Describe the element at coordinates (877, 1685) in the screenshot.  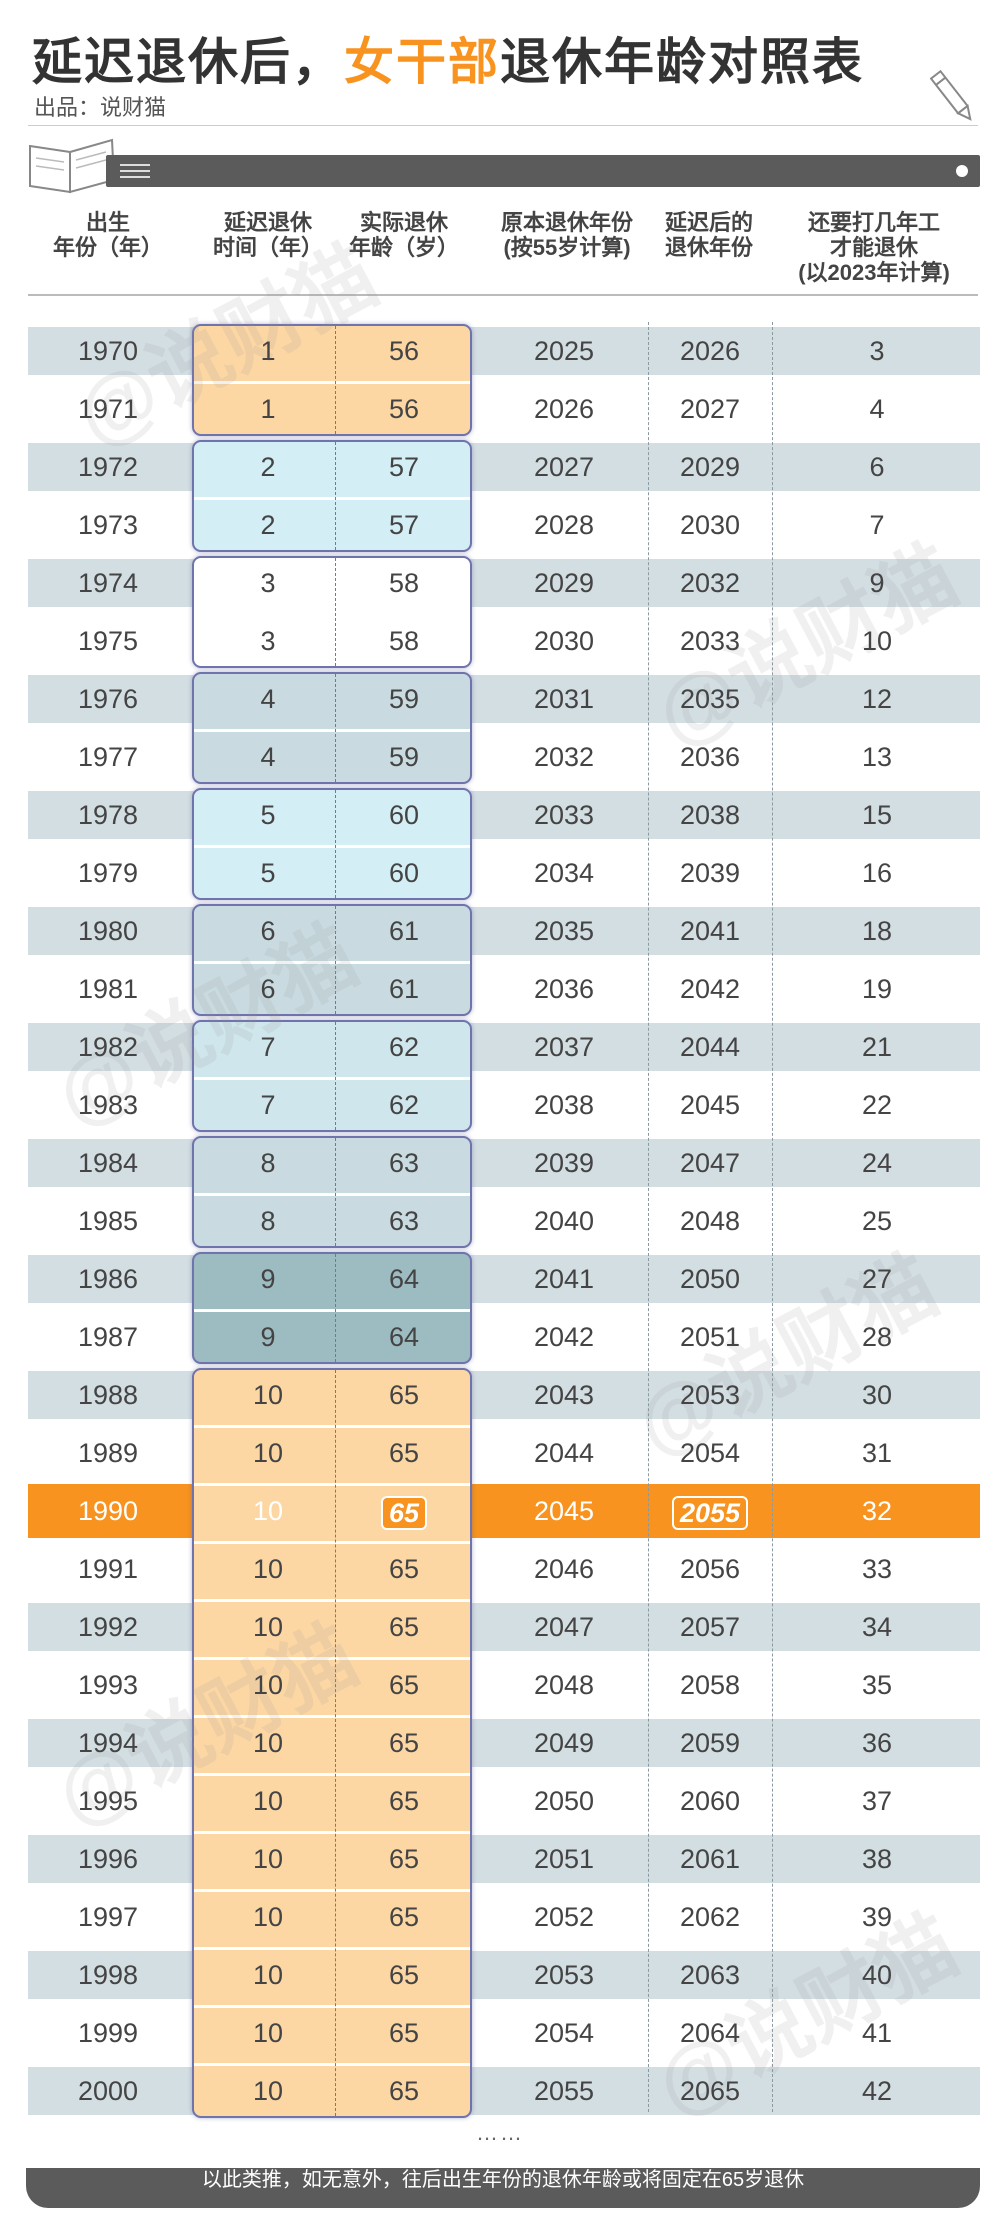
I see `years-left-cell: 35` at that location.